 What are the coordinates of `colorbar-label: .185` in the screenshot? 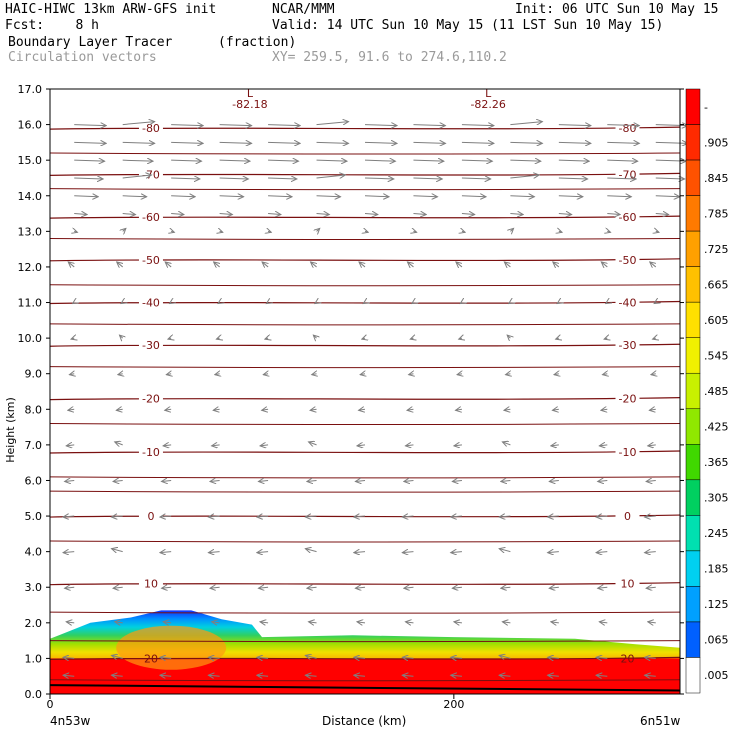 It's located at (716, 569).